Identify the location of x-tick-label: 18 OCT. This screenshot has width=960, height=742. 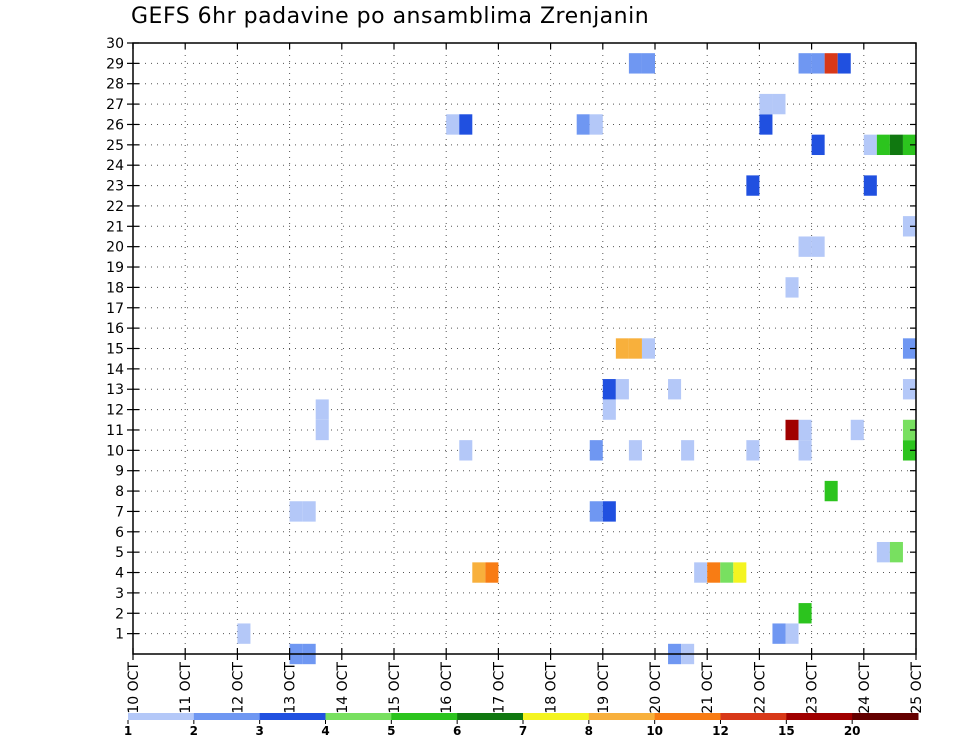
(552, 688).